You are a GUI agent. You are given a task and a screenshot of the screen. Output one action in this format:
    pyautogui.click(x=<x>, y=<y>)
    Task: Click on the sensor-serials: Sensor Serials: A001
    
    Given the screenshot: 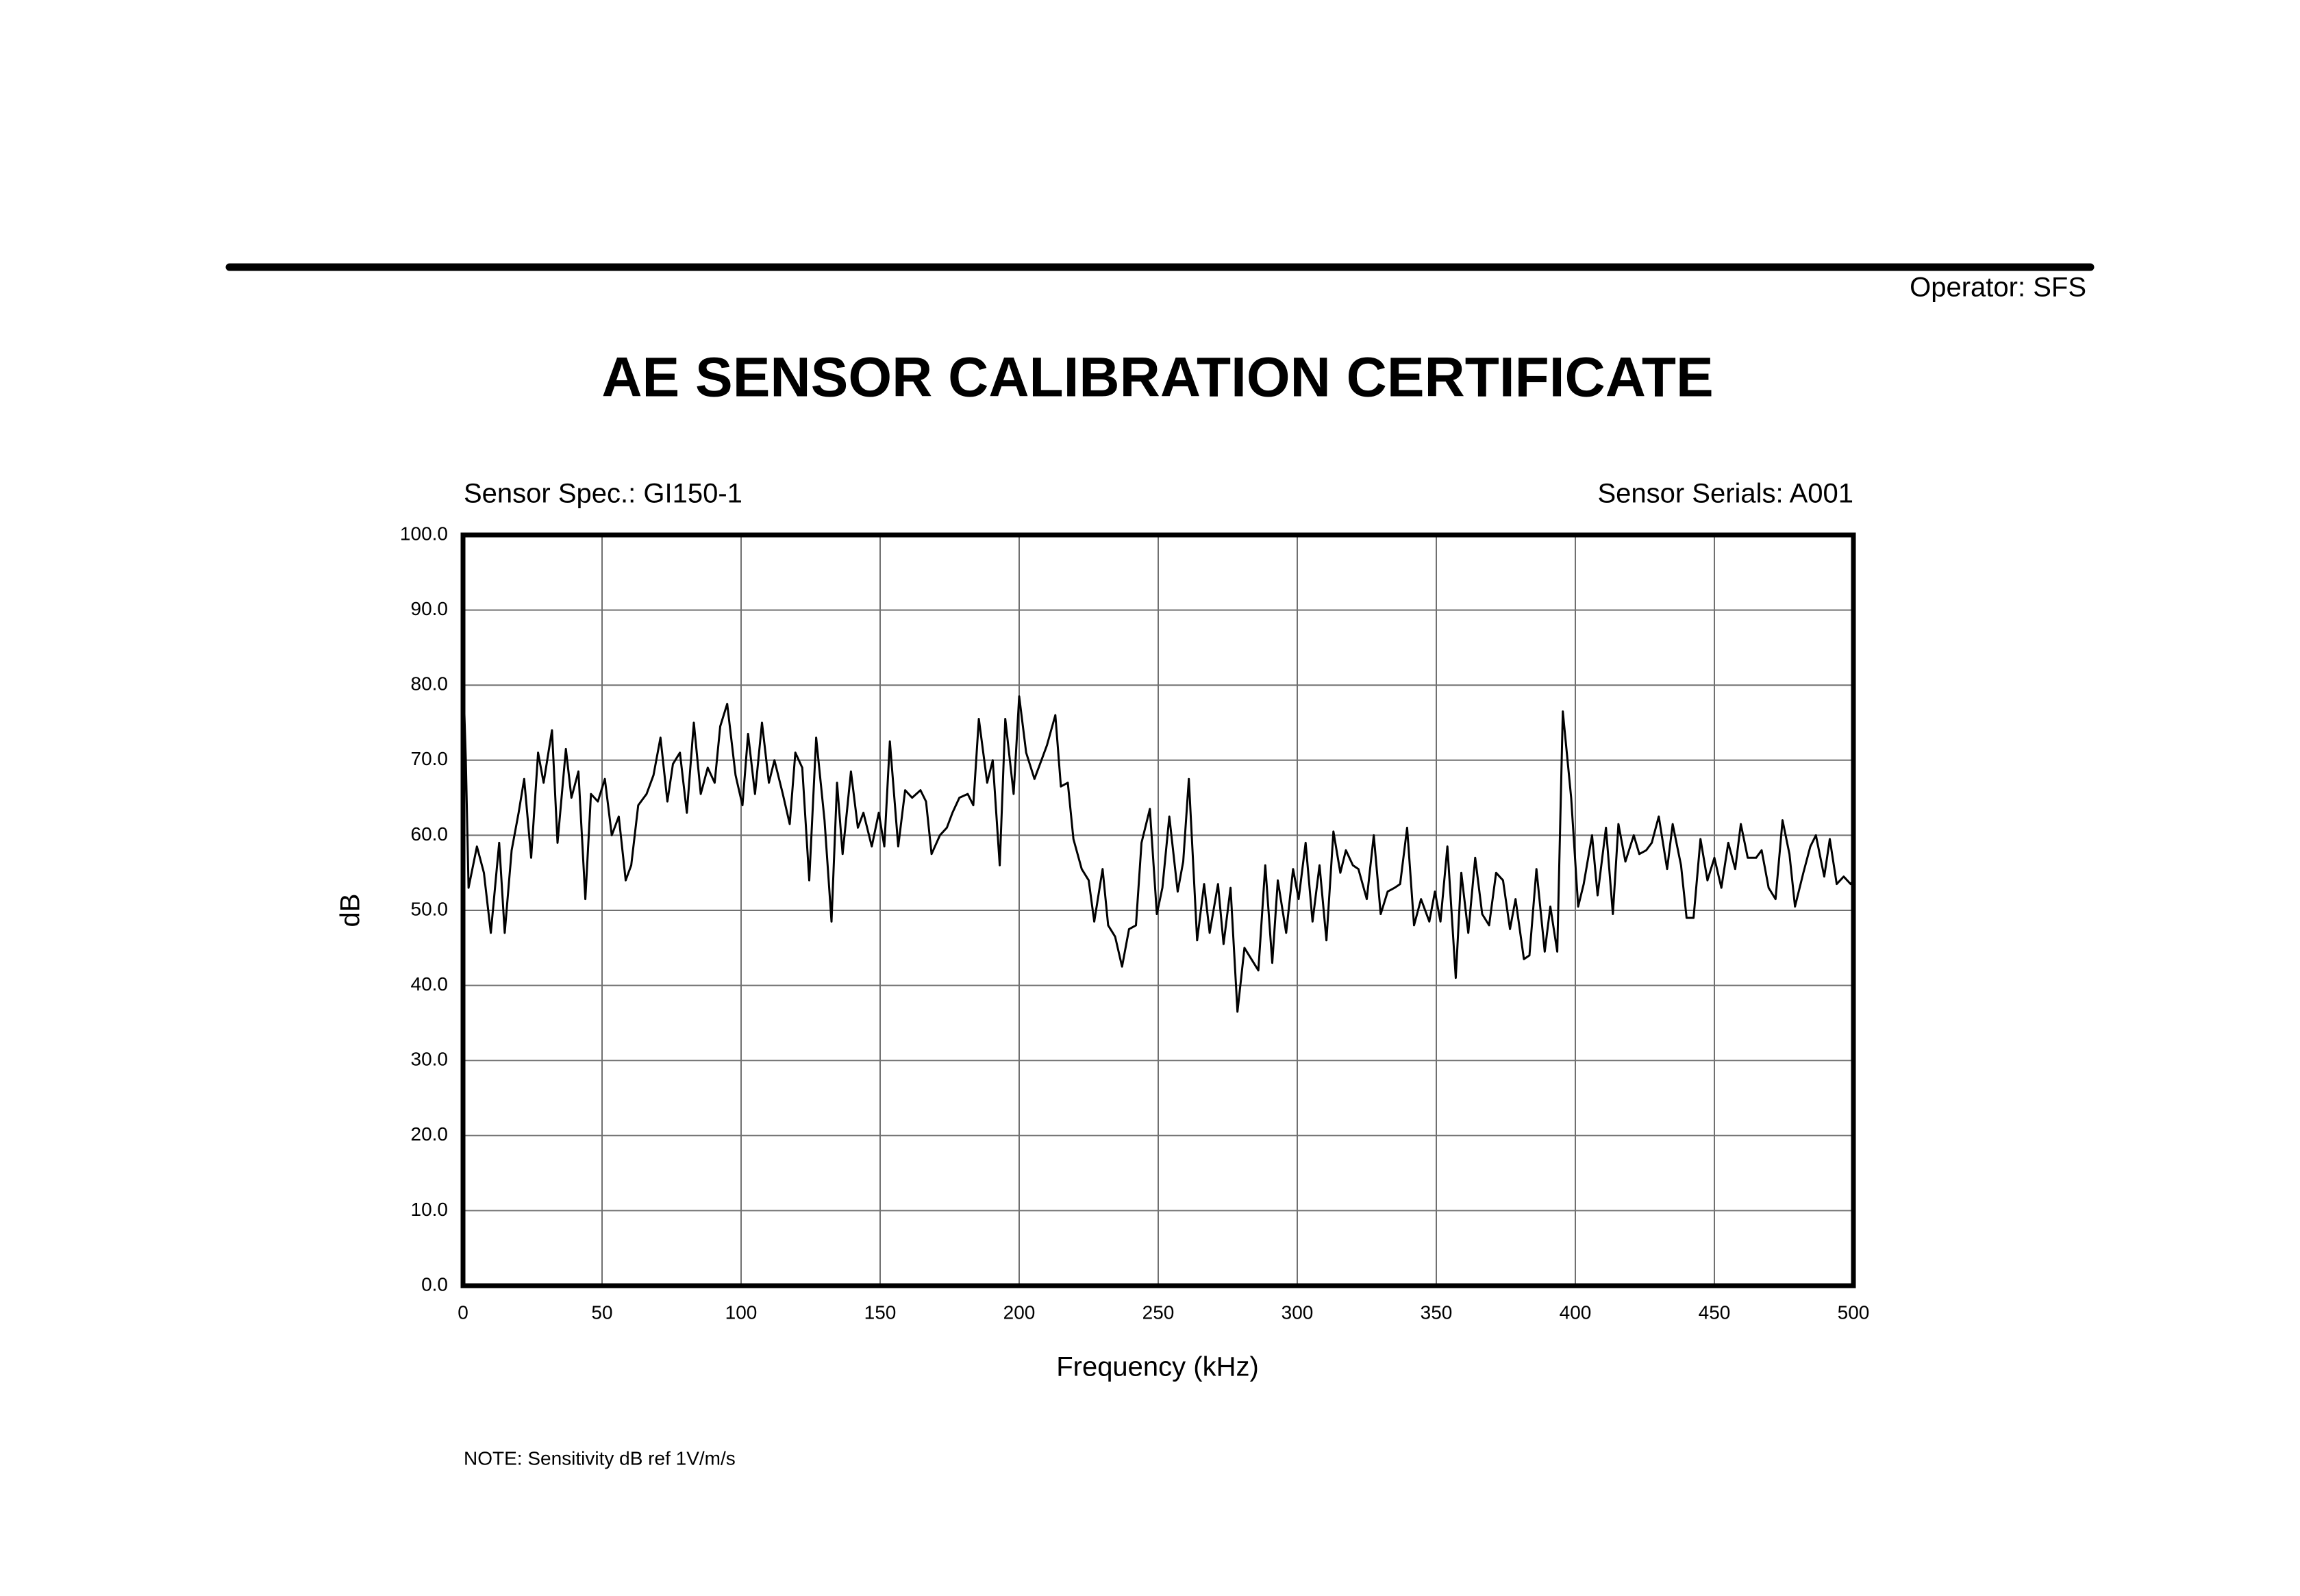 What is the action you would take?
    pyautogui.click(x=1725, y=494)
    